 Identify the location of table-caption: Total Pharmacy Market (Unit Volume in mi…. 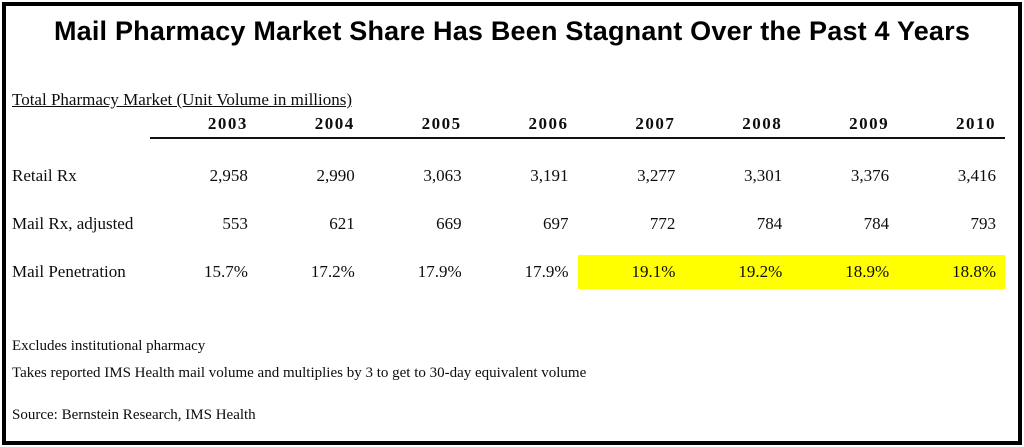
(182, 99).